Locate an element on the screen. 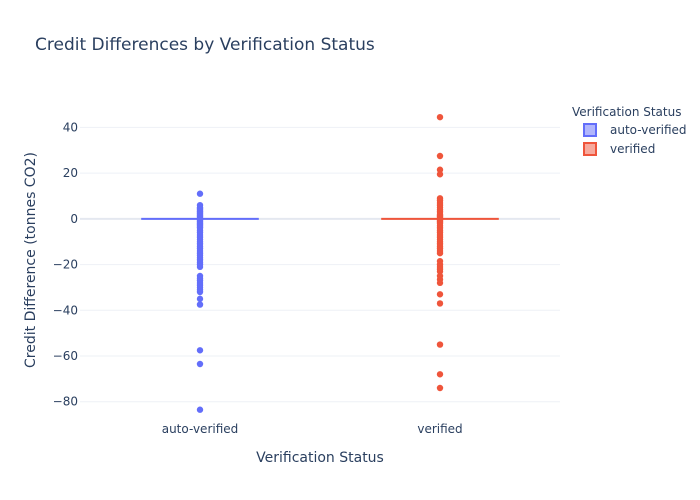 This screenshot has height=500, width=700. y-tick-label: −60 is located at coordinates (65, 356).